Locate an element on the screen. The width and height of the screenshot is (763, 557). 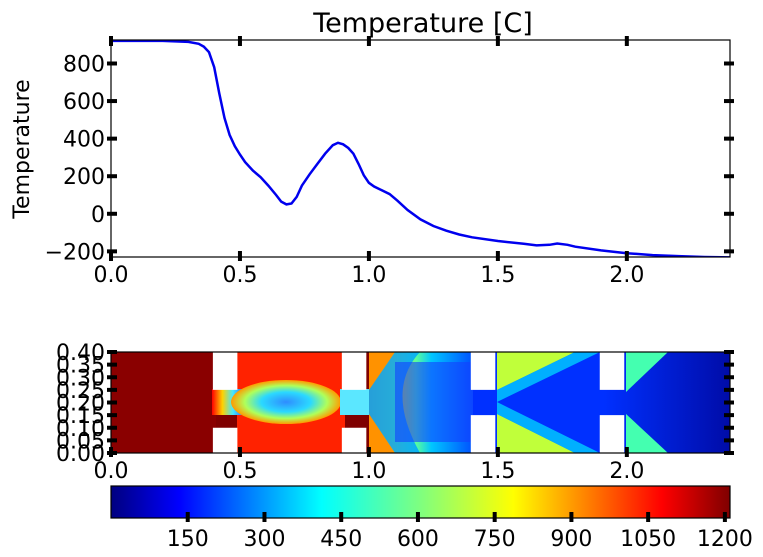
y-tick-label: −200 is located at coordinates (75, 252).